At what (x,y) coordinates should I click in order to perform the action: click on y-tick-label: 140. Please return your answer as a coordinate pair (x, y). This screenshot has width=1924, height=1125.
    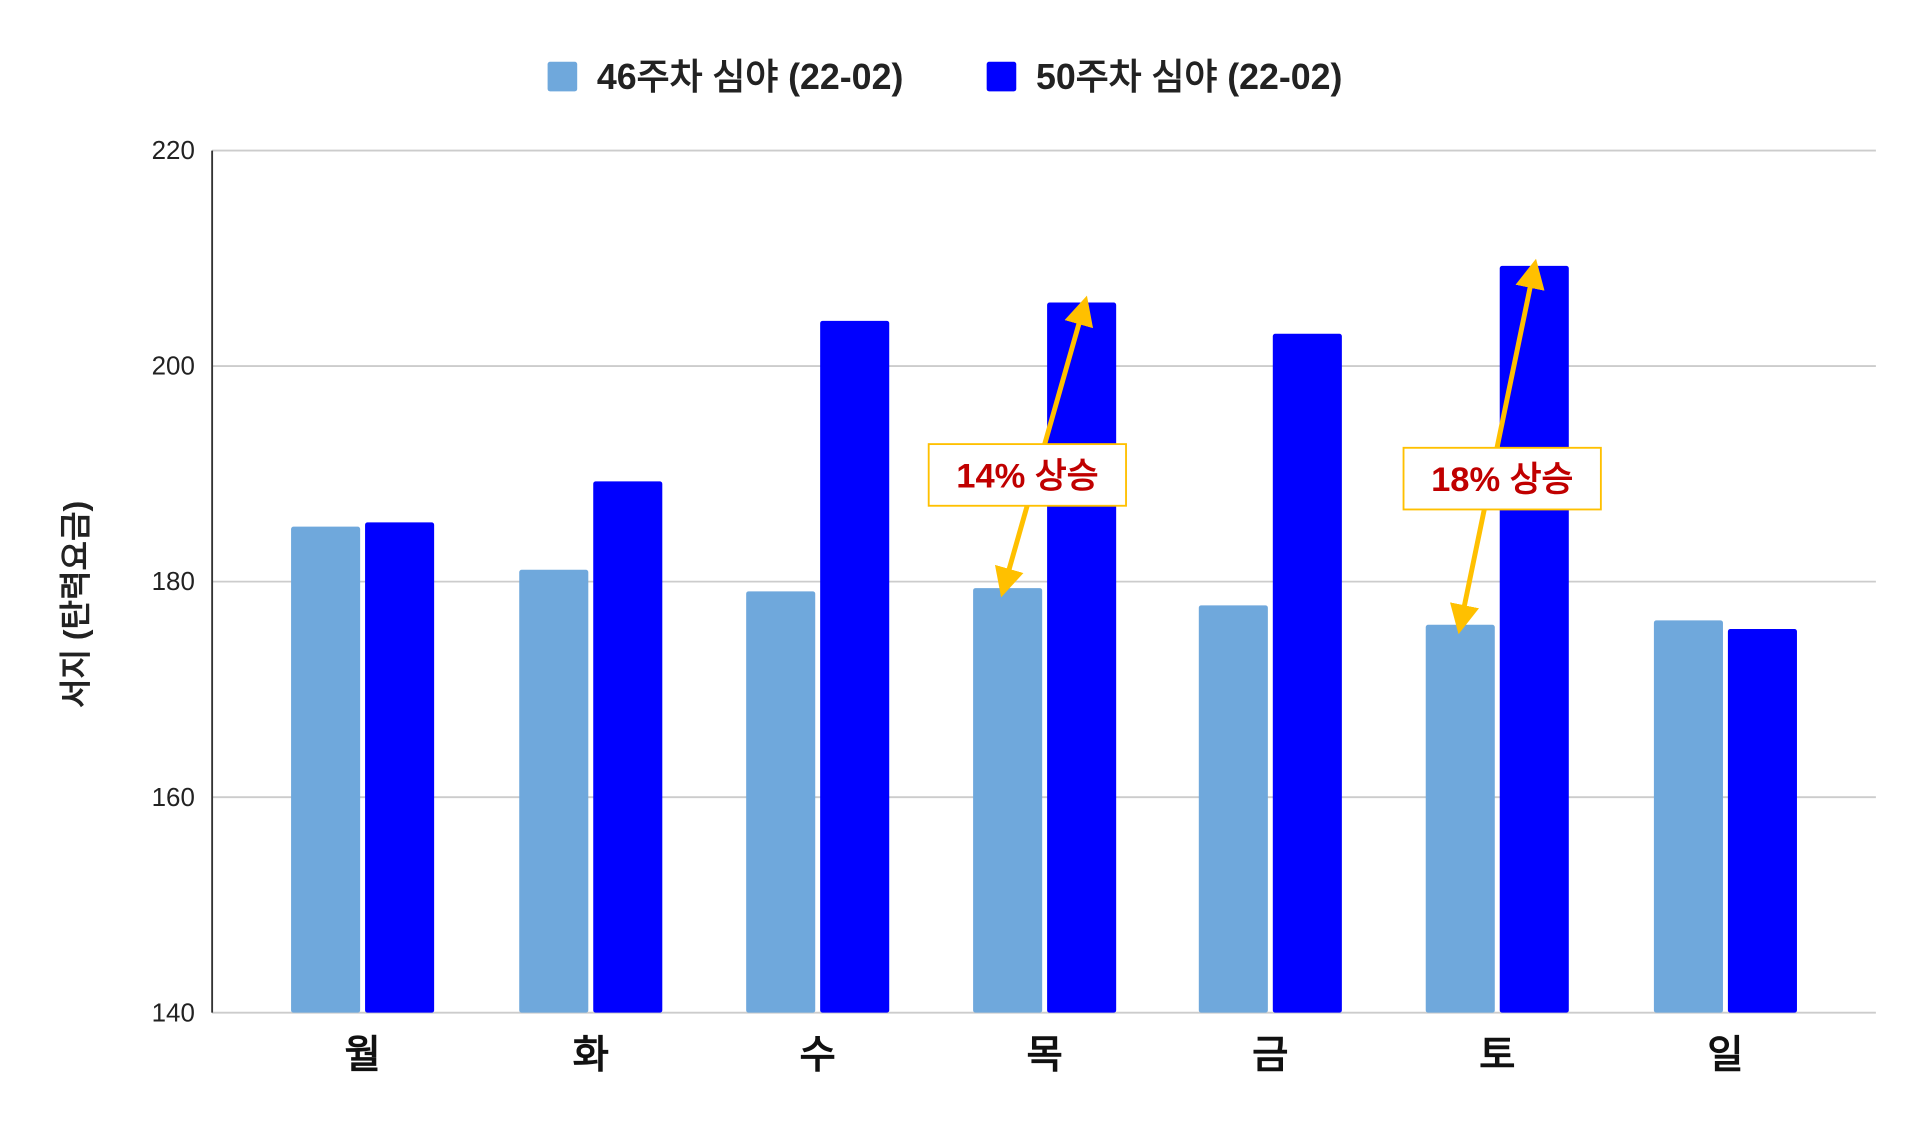
    Looking at the image, I should click on (173, 1013).